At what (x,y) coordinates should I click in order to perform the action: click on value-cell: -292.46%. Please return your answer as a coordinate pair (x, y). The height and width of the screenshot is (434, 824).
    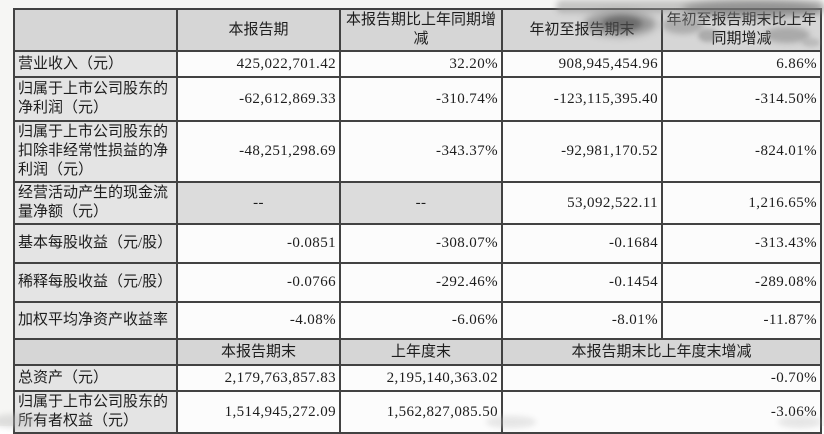
    Looking at the image, I should click on (421, 282).